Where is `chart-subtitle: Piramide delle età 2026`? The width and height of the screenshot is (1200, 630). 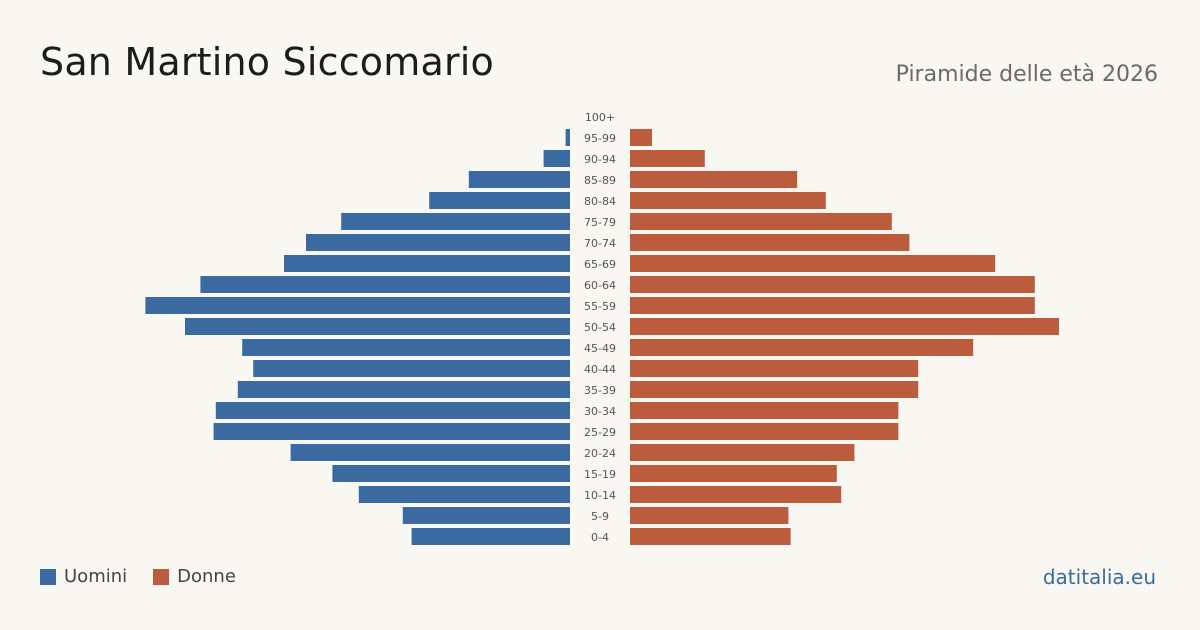
chart-subtitle: Piramide delle età 2026 is located at coordinates (1026, 74).